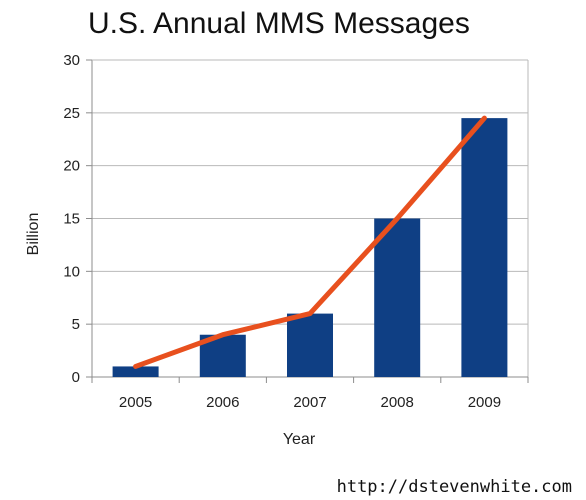 The image size is (586, 500). Describe the element at coordinates (484, 402) in the screenshot. I see `x-tick-label: 2009` at that location.